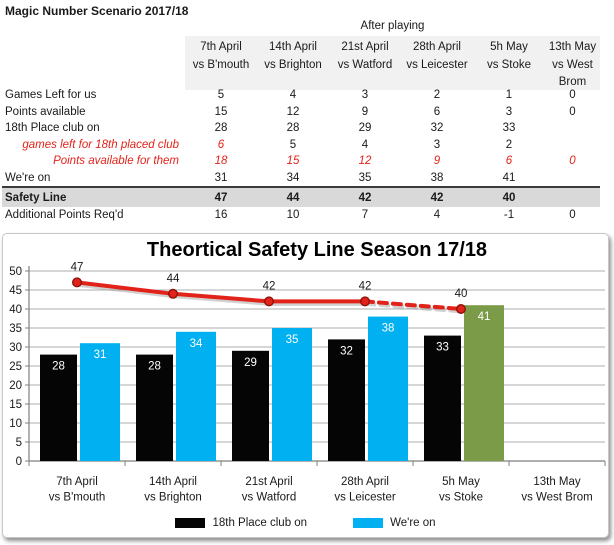 The height and width of the screenshot is (545, 614). I want to click on y-tick-label: 50, so click(15, 272).